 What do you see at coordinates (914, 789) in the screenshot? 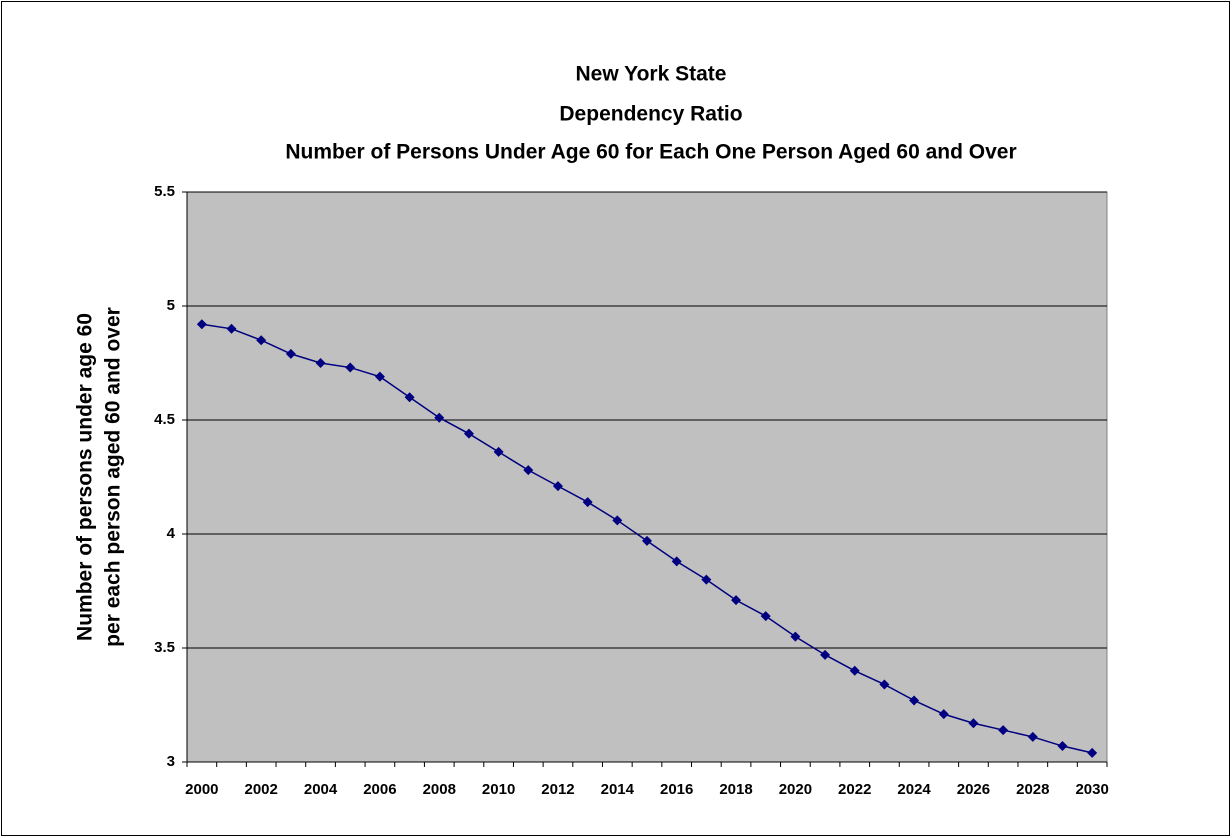
I see `x-tick-label: 2024` at bounding box center [914, 789].